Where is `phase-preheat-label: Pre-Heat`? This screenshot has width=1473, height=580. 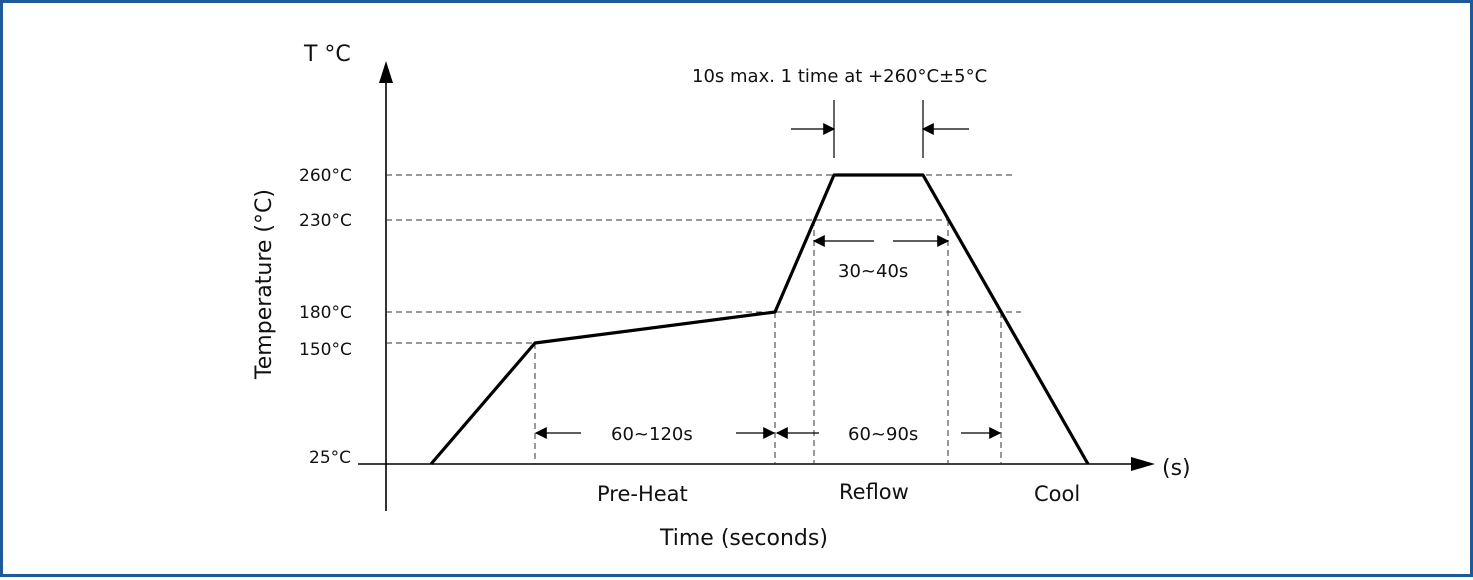
phase-preheat-label: Pre-Heat is located at coordinates (642, 494).